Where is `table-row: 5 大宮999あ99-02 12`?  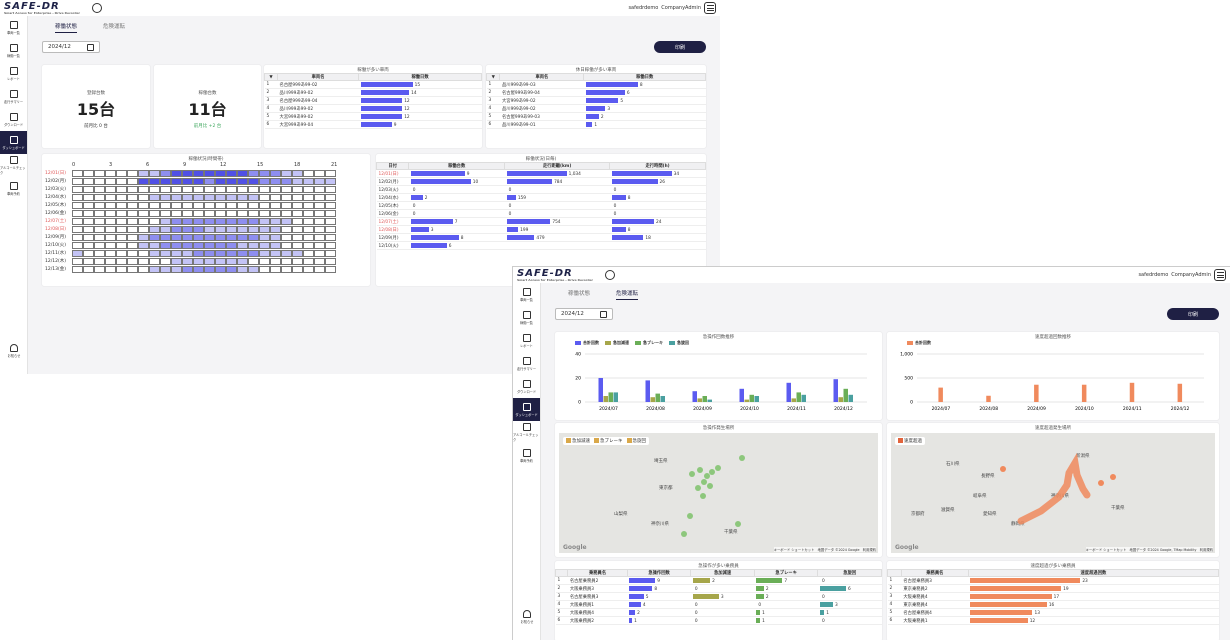 table-row: 5 大宮999あ99-02 12 is located at coordinates (373, 116).